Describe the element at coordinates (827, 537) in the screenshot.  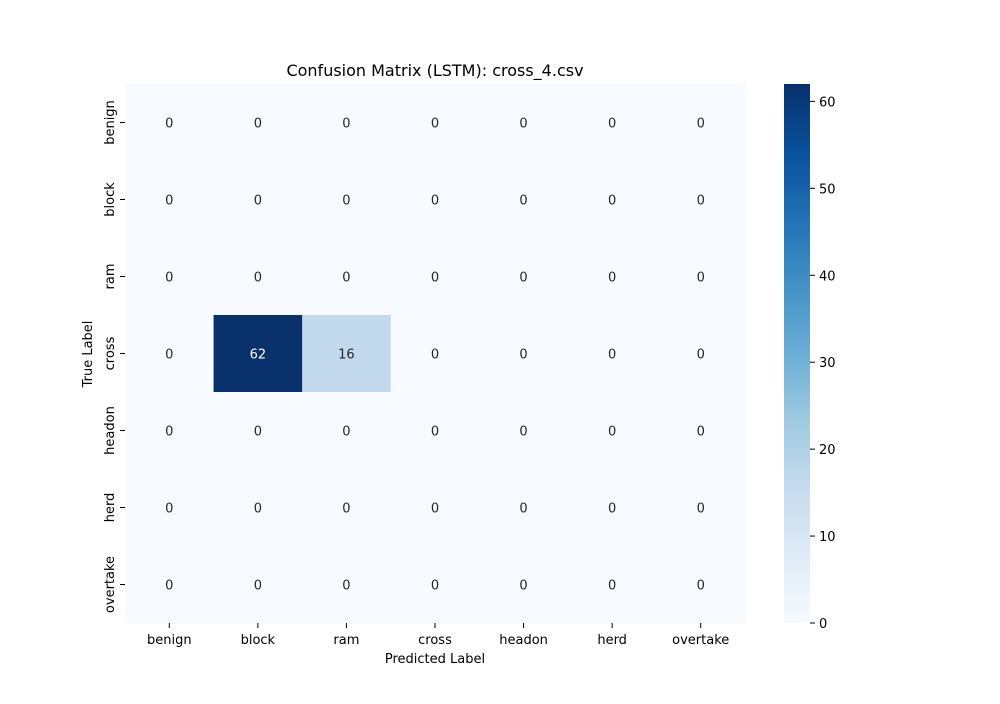
I see `colorbar-tick-label: 10` at that location.